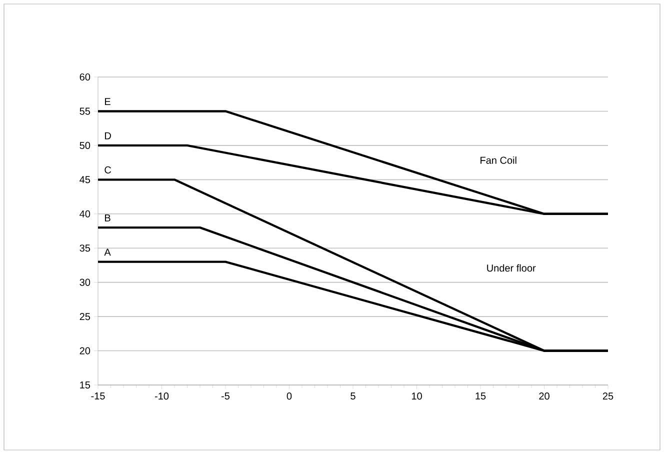 The height and width of the screenshot is (454, 664). I want to click on y-tick-label: 50, so click(85, 145).